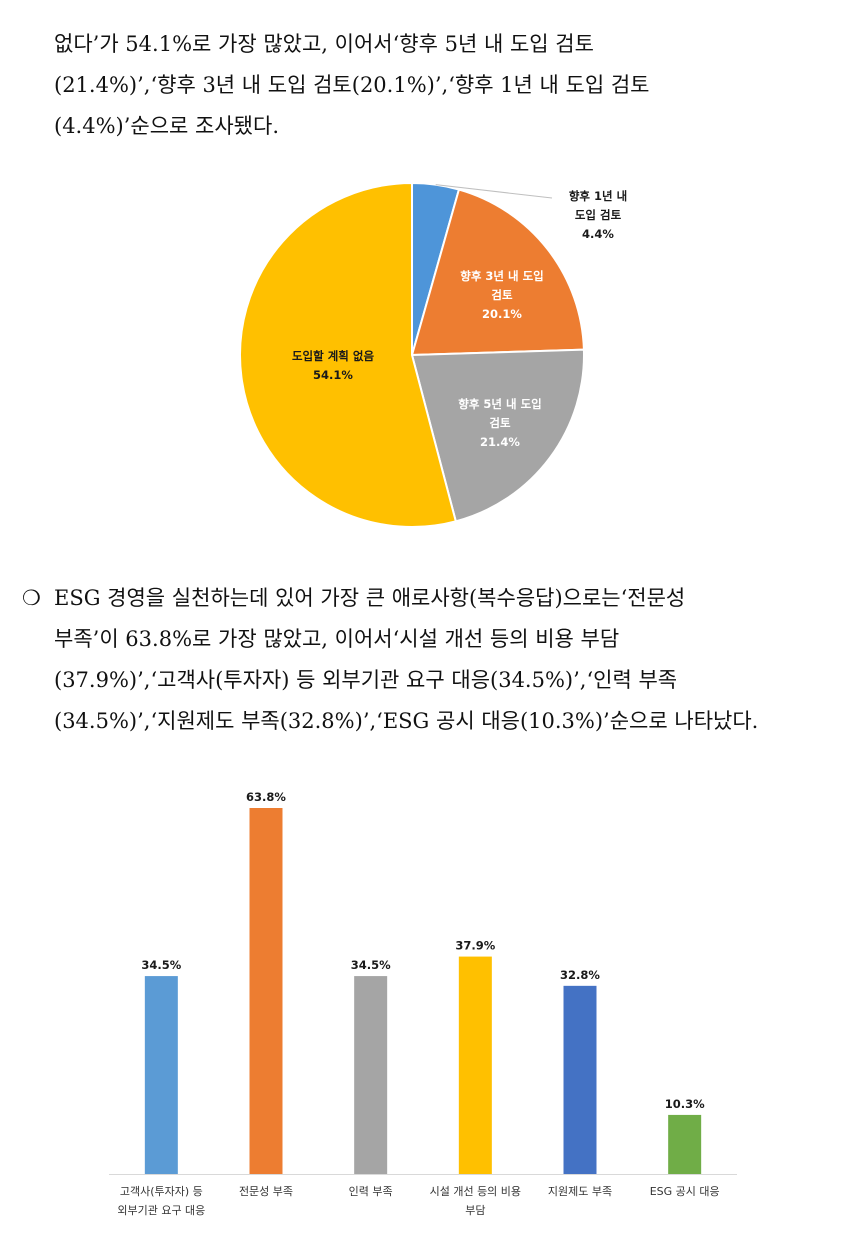  Describe the element at coordinates (370, 598) in the screenshot. I see `para2-line-1: ESG 경영을 실천하는데 있어 가장 큰 애로사항(복수응답)으로는‘전문성` at that location.